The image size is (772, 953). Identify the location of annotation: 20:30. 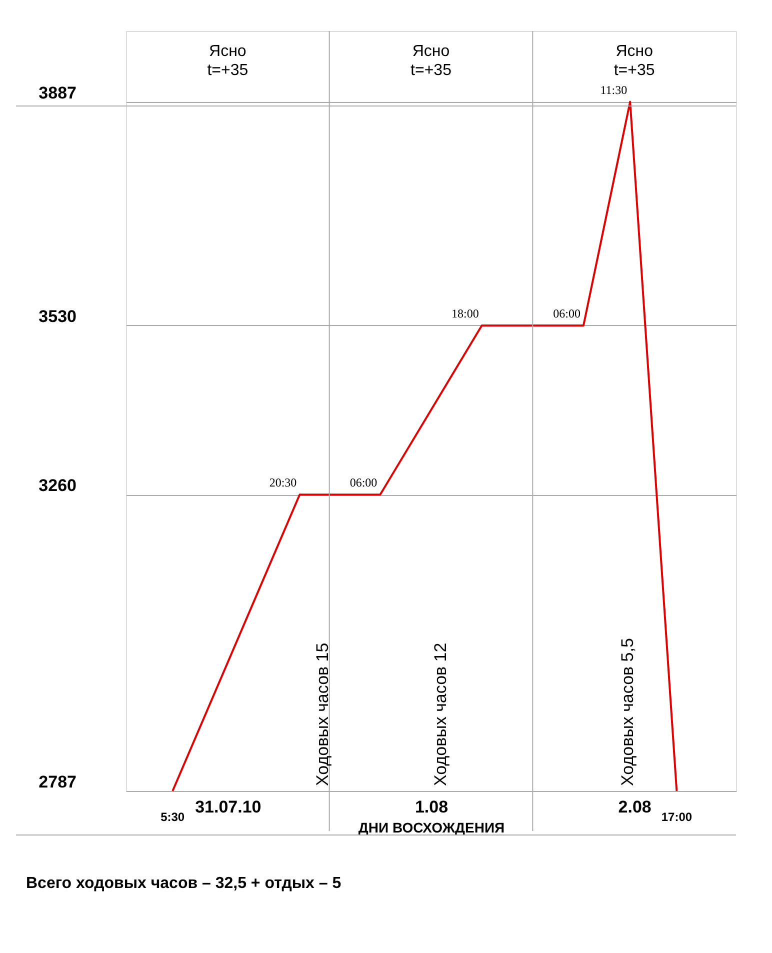
(283, 483).